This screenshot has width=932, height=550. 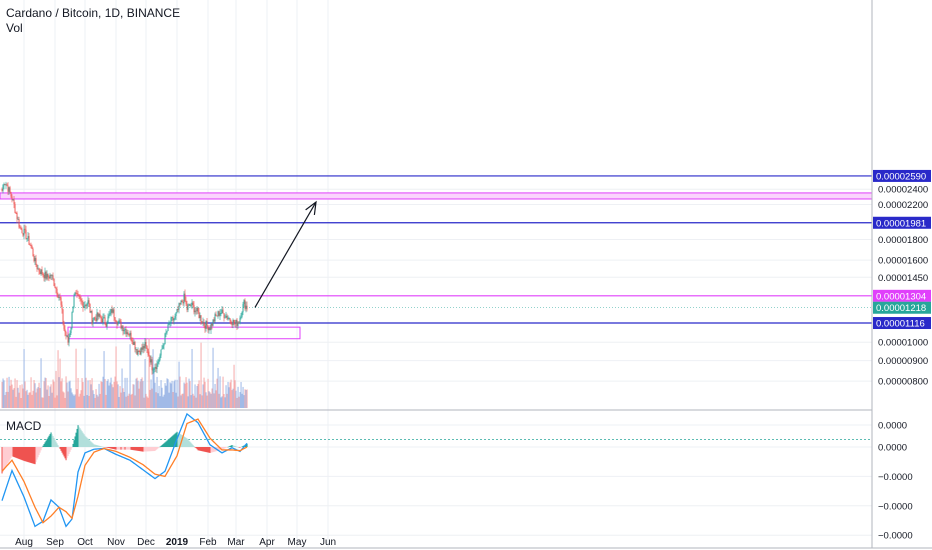 What do you see at coordinates (901, 176) in the screenshot?
I see `price-level-tag-label: 0.00002590` at bounding box center [901, 176].